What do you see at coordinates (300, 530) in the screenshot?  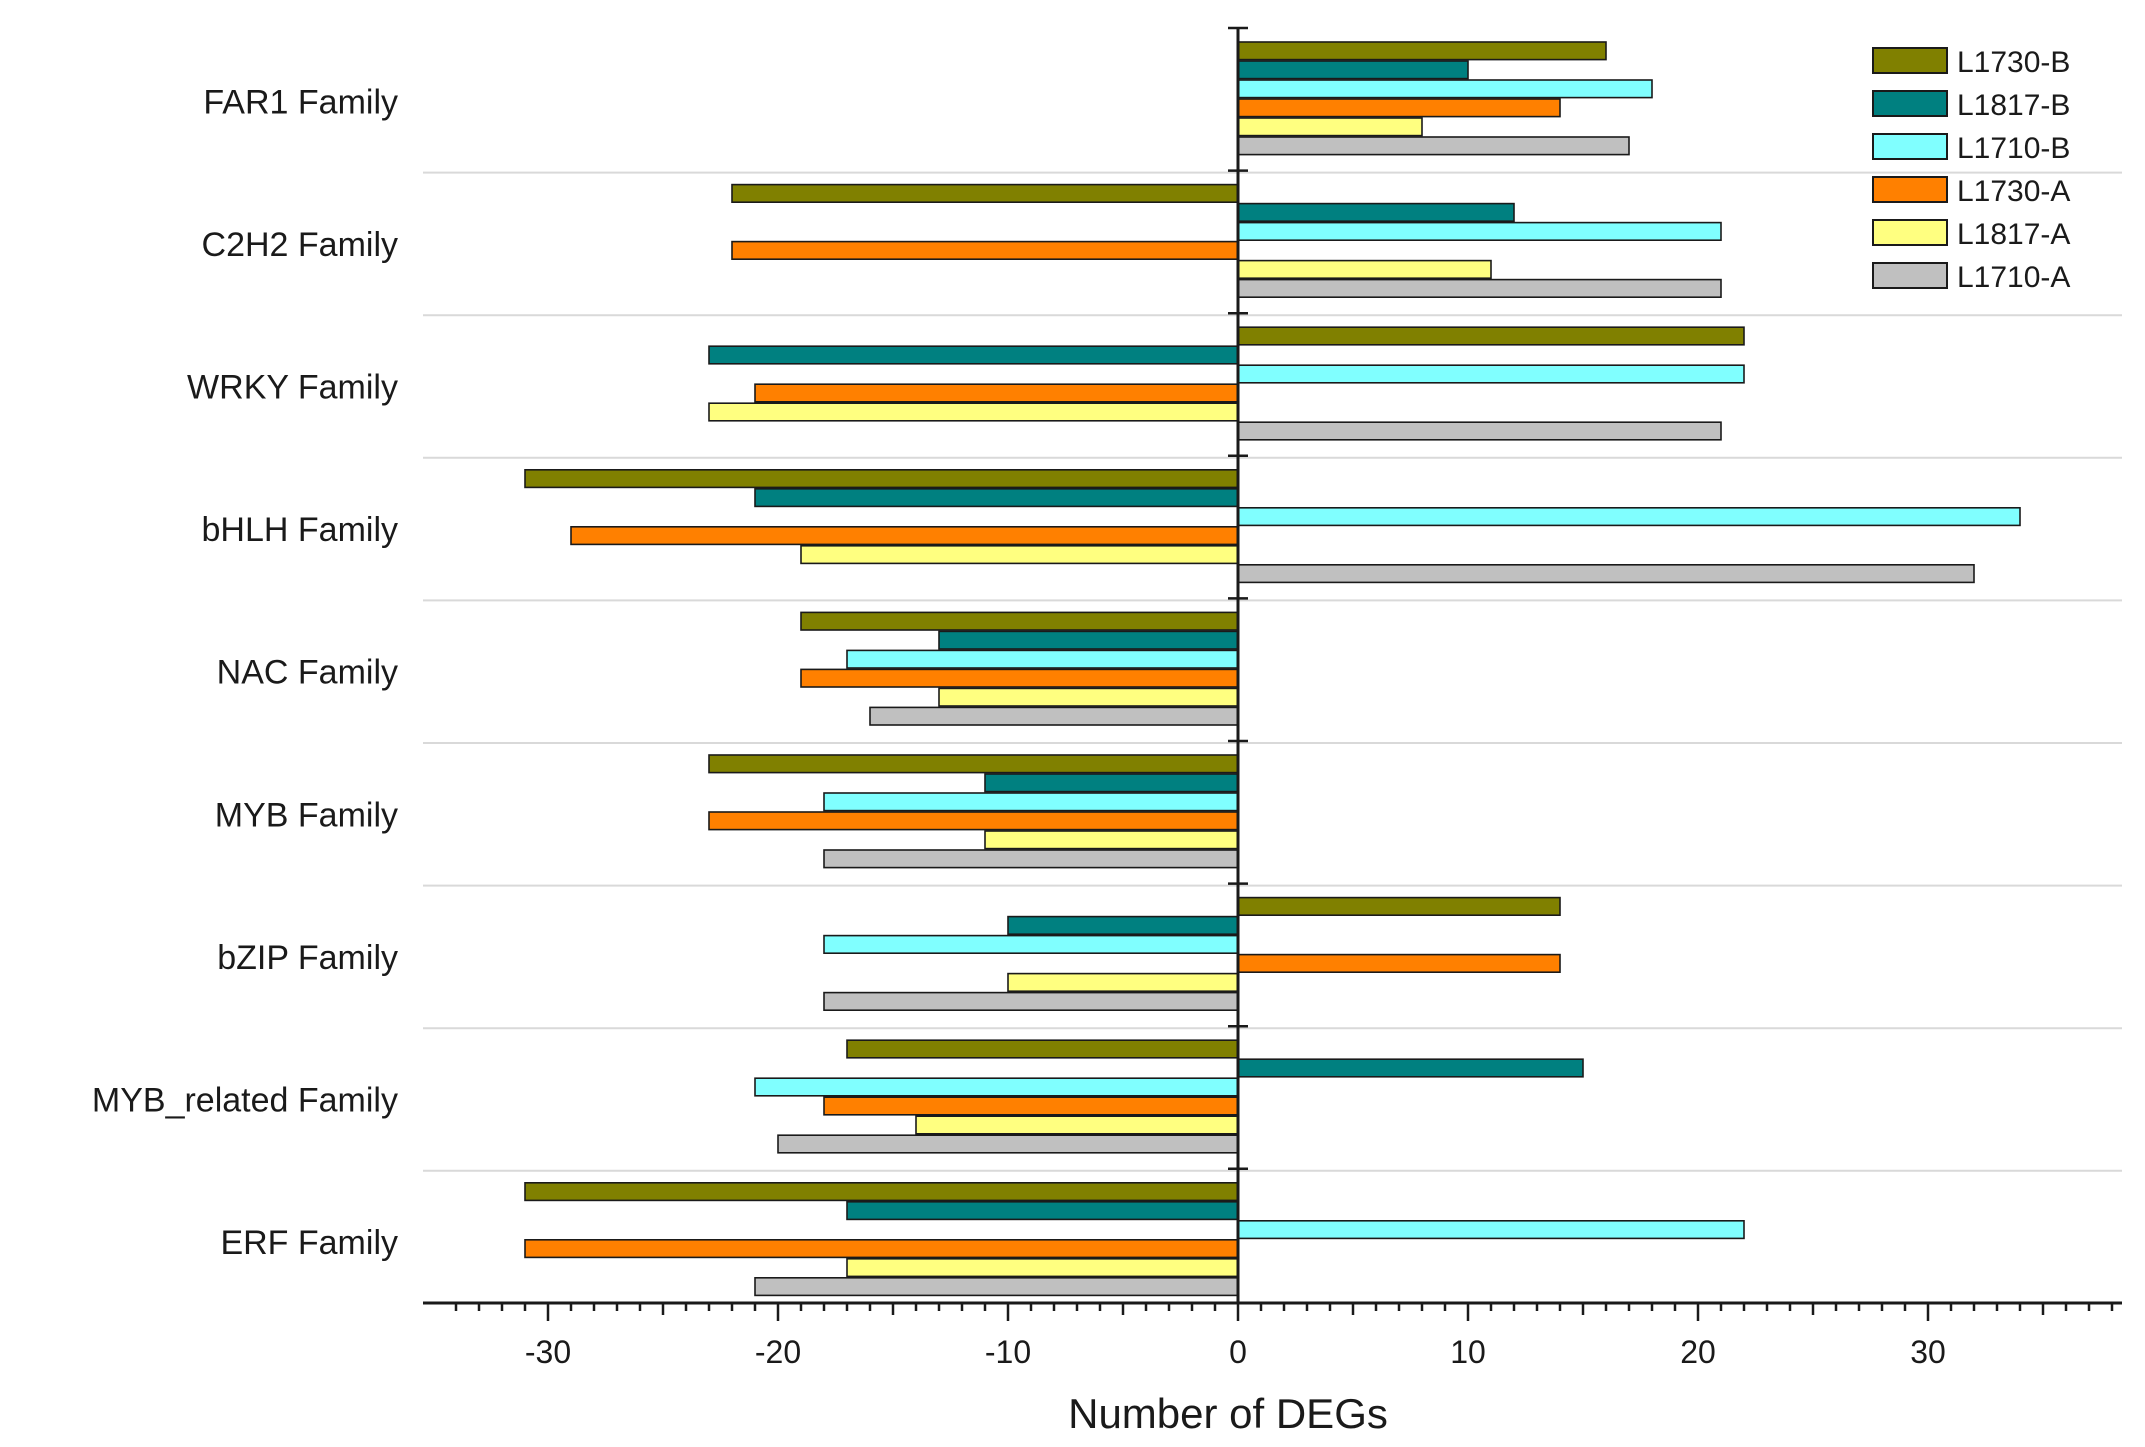 I see `category-label: bHLH Family` at bounding box center [300, 530].